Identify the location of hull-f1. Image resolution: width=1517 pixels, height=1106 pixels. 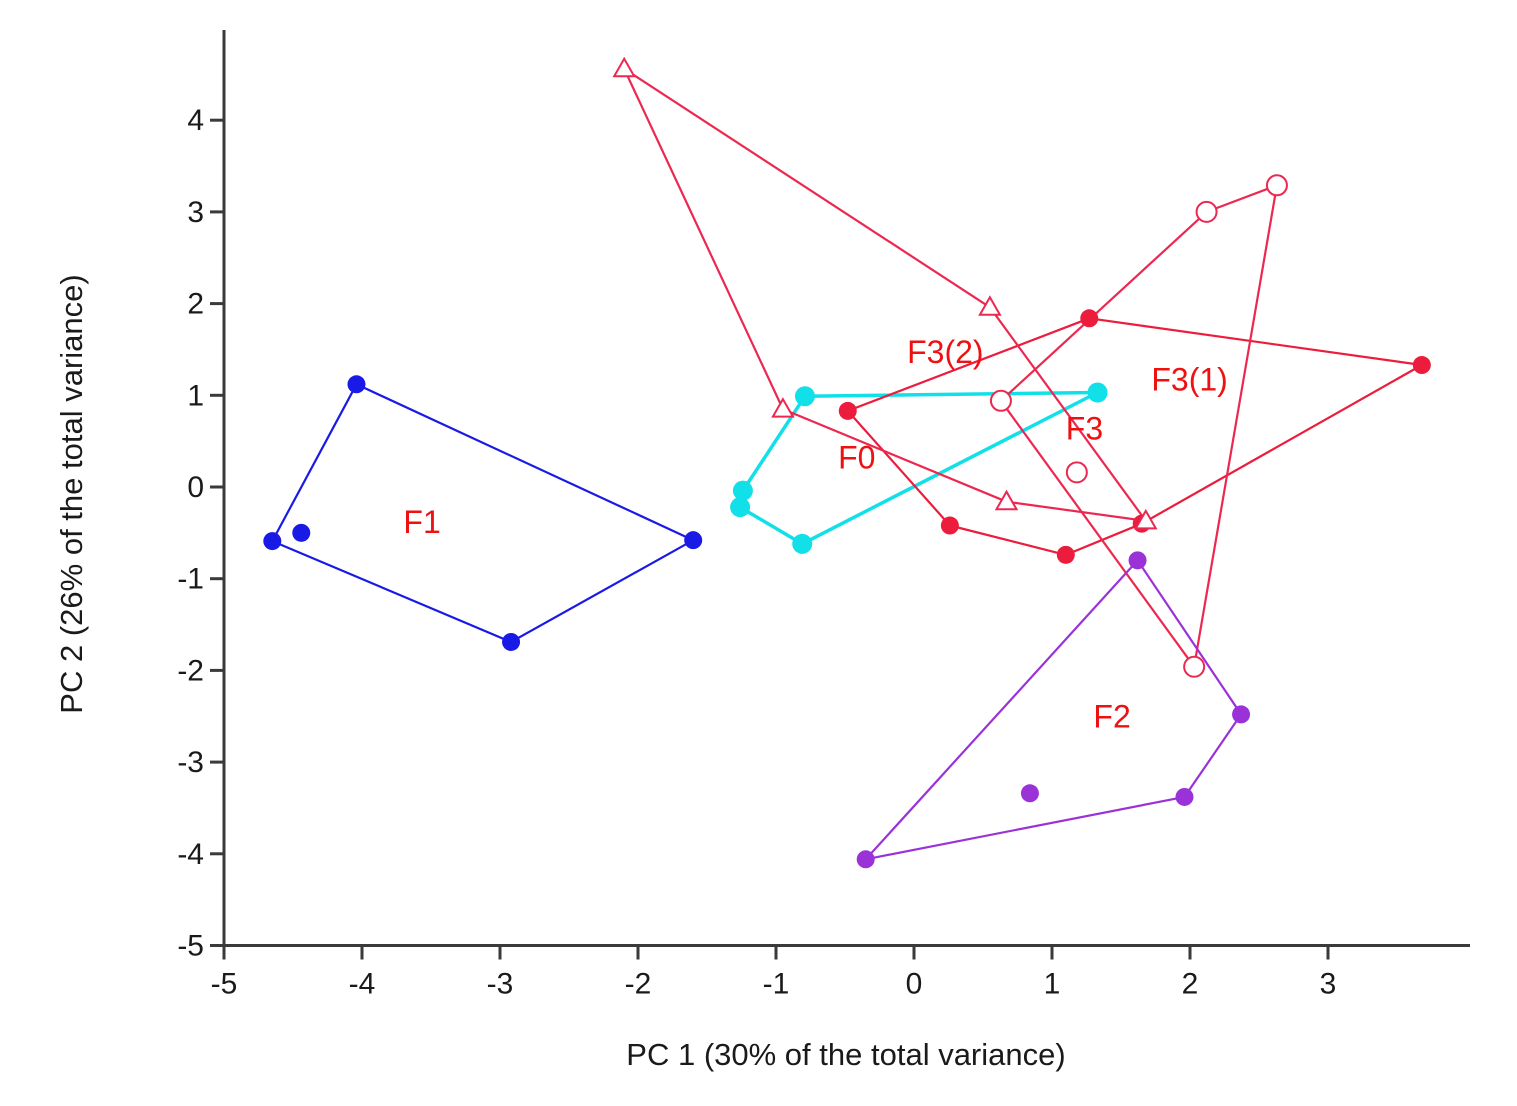
(483, 513).